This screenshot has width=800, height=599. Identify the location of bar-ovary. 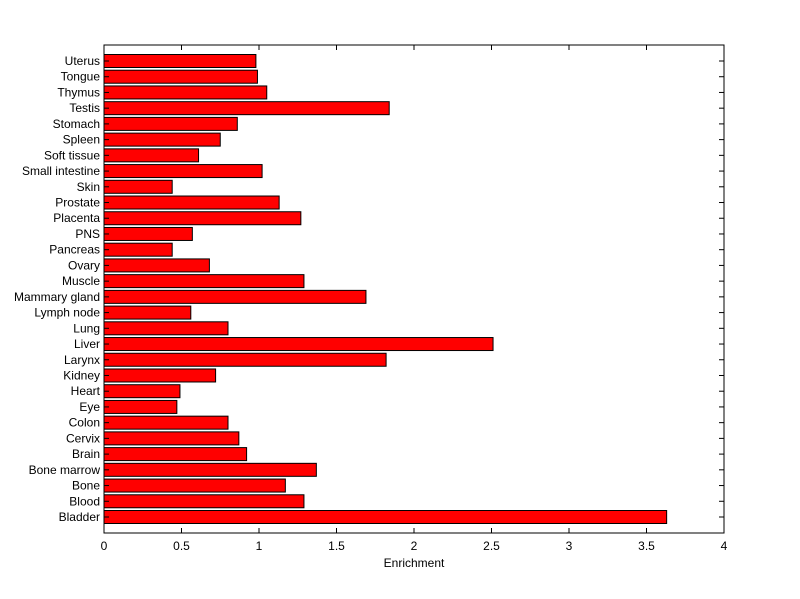
(156, 265).